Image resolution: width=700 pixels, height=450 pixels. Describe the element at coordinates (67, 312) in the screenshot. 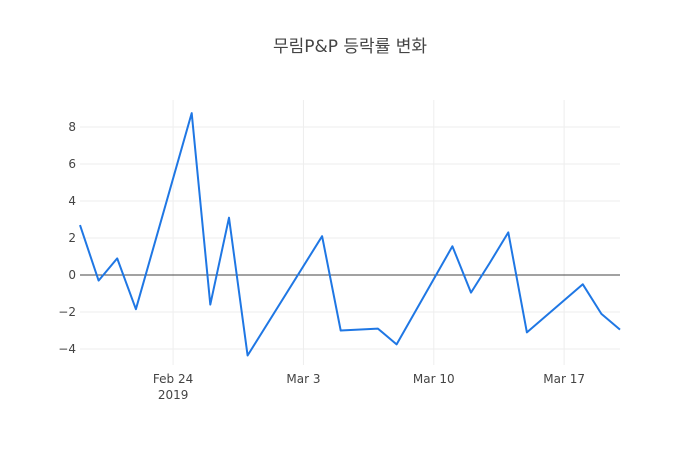

I see `y-tick-label: −2` at that location.